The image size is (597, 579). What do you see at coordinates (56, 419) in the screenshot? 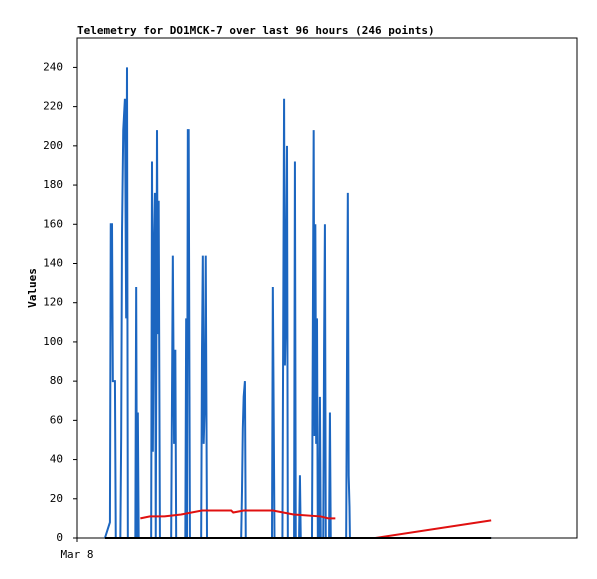
I see `y-tick-label: 60` at bounding box center [56, 419].